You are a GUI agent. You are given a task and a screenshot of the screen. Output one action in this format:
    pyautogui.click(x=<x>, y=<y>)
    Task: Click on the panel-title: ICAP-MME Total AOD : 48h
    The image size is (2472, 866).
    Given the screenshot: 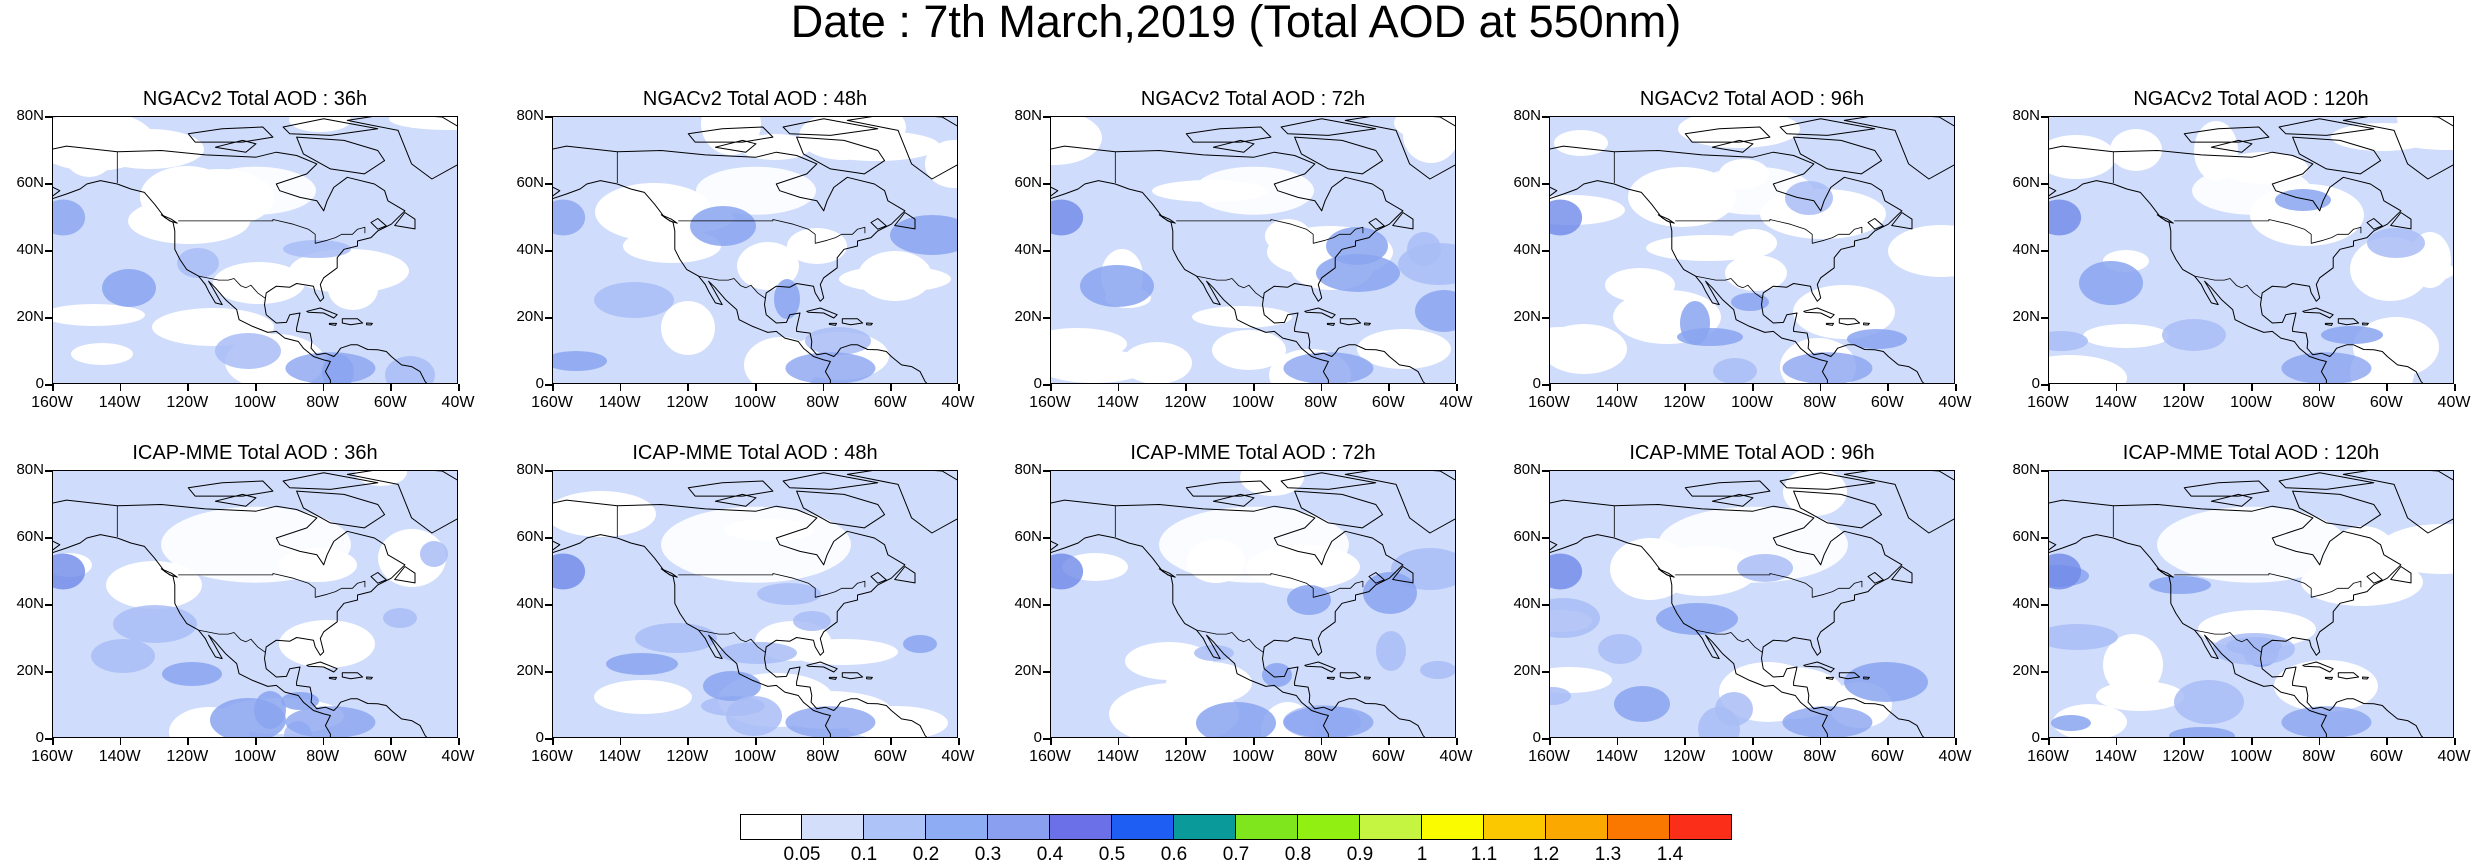 What is the action you would take?
    pyautogui.click(x=755, y=453)
    